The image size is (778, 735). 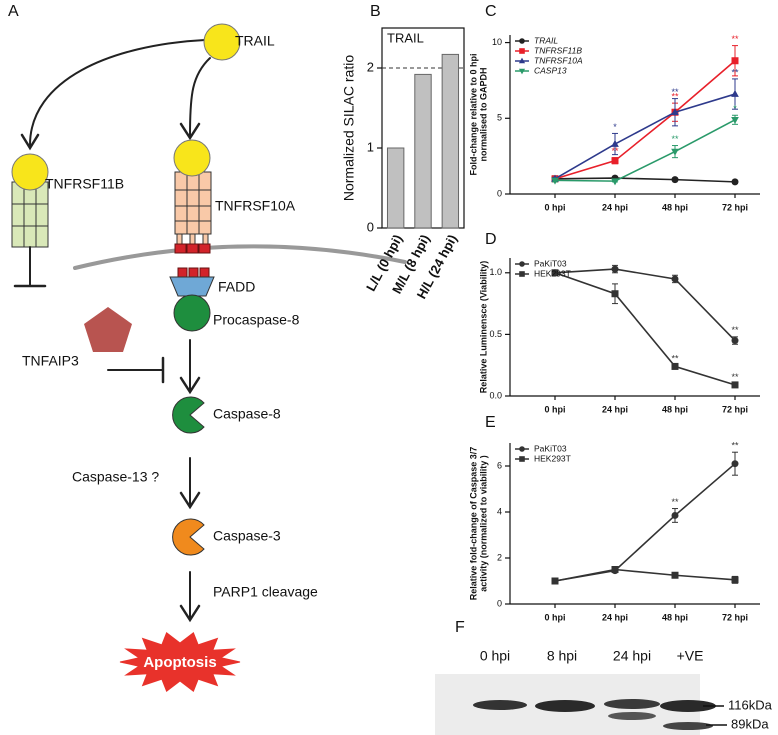 I want to click on chart-title: TRAIL, so click(x=405, y=37).